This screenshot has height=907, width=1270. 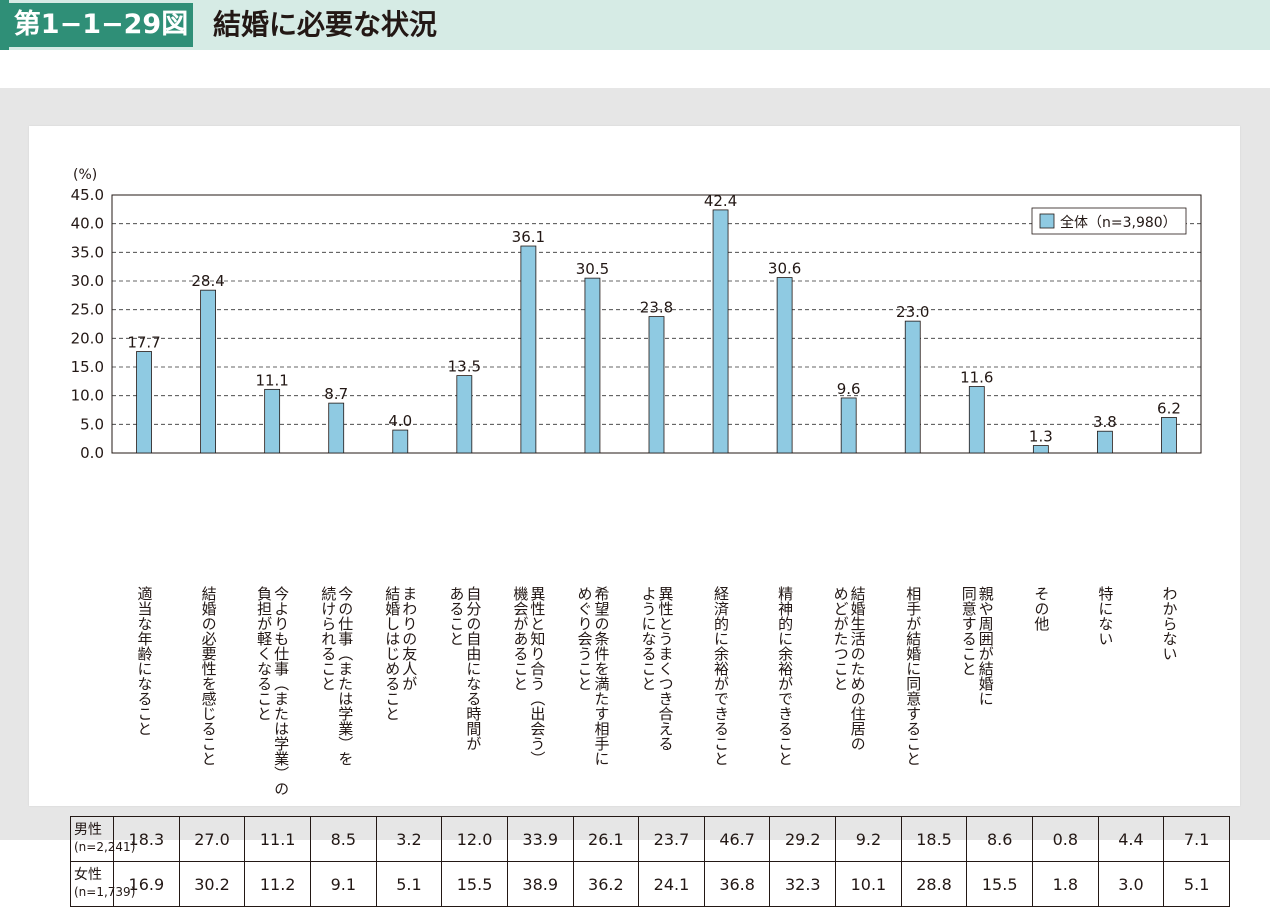 What do you see at coordinates (271, 380) in the screenshot?
I see `data-label: 11.1` at bounding box center [271, 380].